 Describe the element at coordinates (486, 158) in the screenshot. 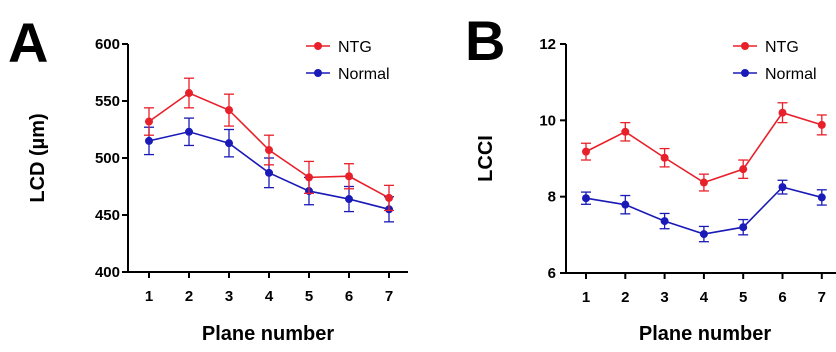

I see `y-axis-title: LCCI` at that location.